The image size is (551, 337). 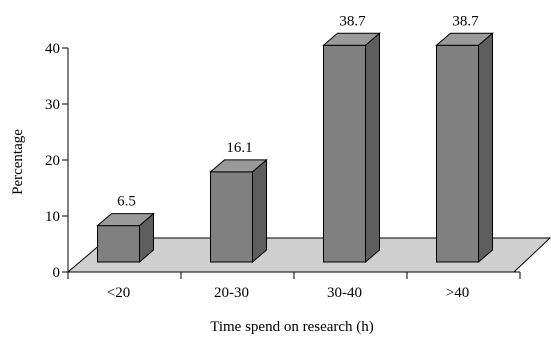 I want to click on y-tick-label: 20, so click(x=52, y=161).